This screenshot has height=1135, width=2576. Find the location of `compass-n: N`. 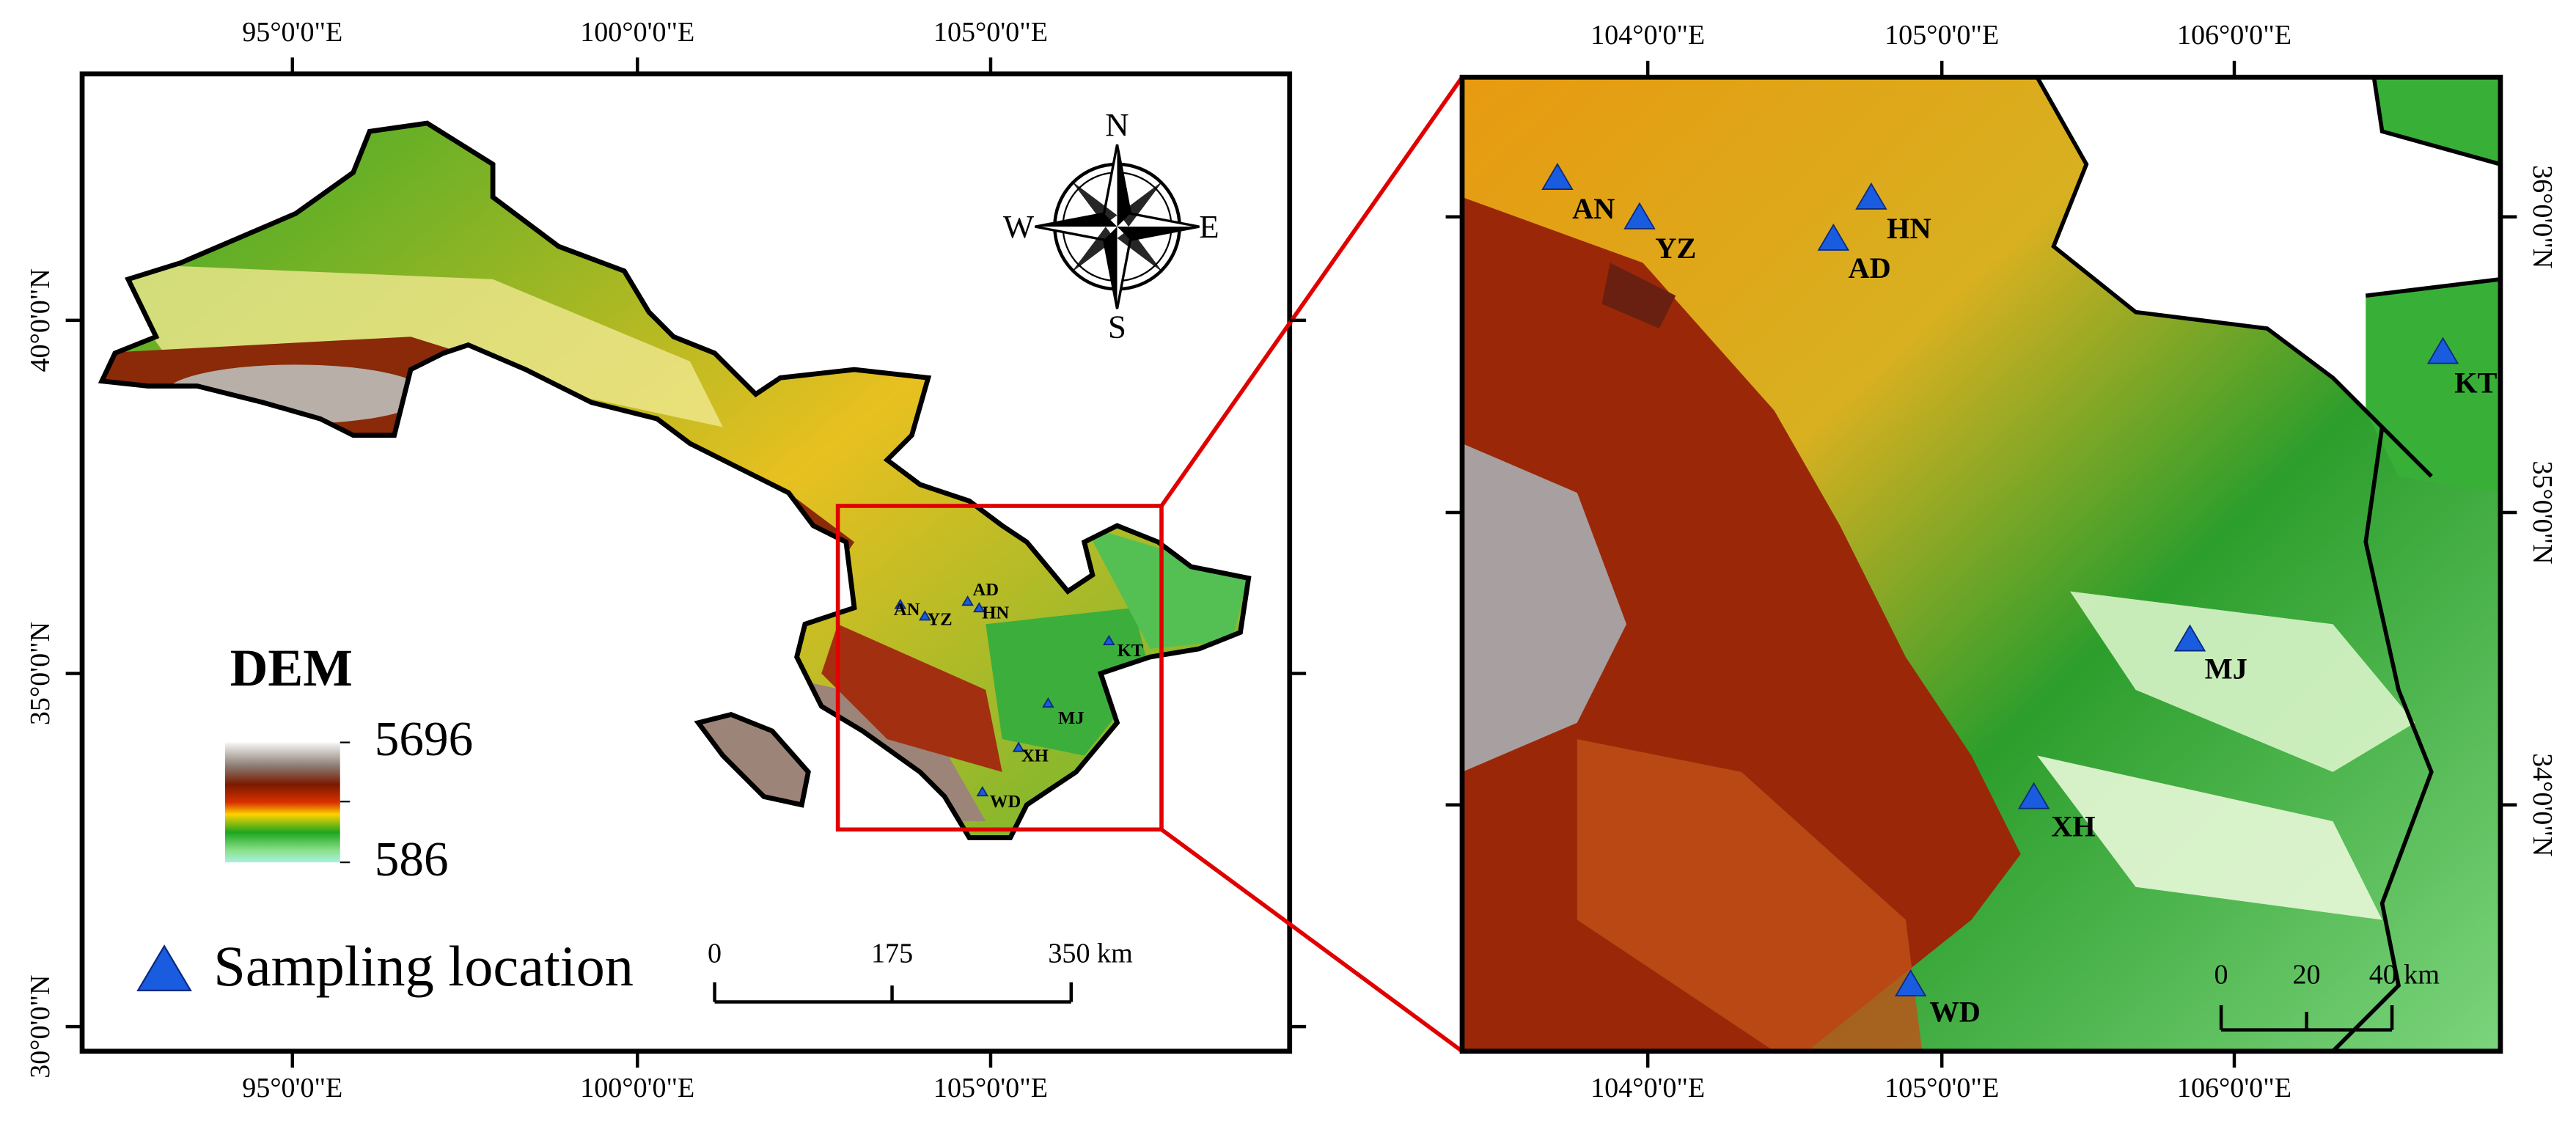

compass-n: N is located at coordinates (1117, 124).